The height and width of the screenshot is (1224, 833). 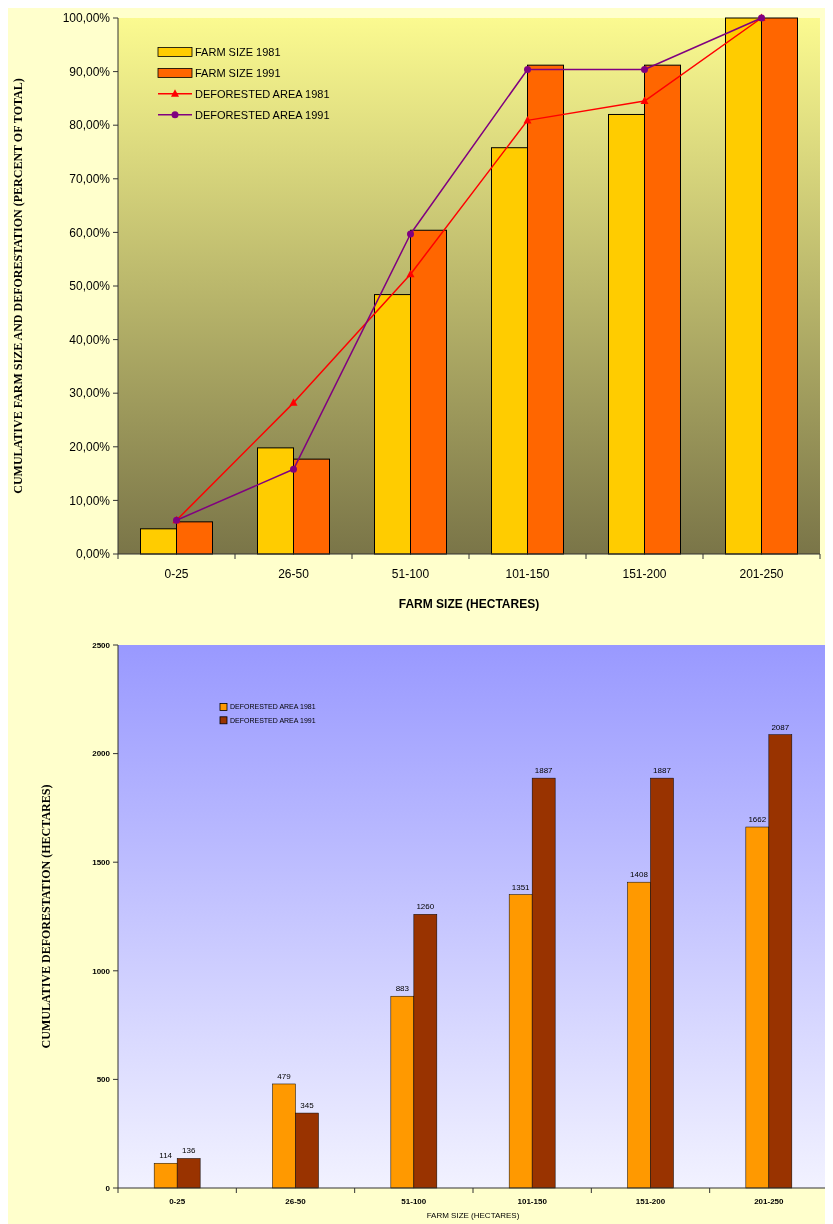 I want to click on legend-label: DEFORESTED AREA 1981, so click(x=262, y=93).